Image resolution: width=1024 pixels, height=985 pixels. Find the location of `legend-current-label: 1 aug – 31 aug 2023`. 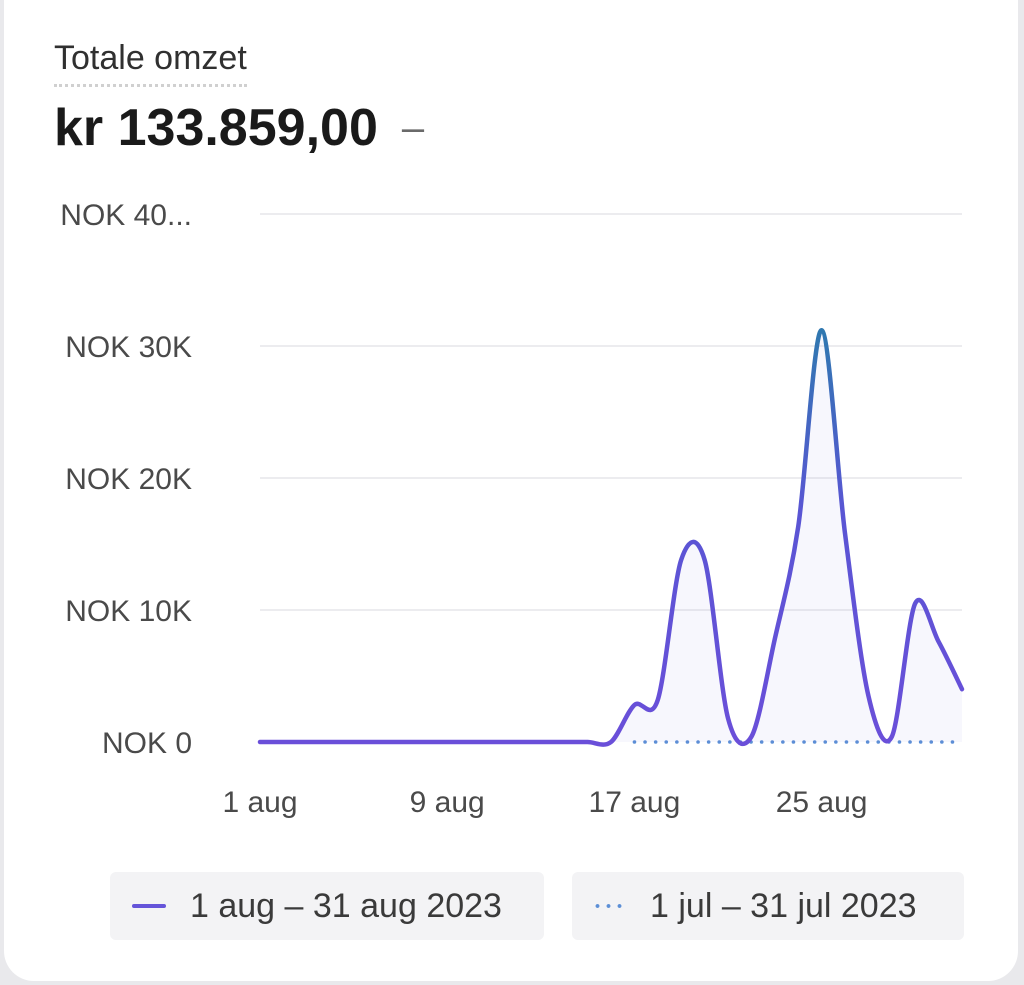

legend-current-label: 1 aug – 31 aug 2023 is located at coordinates (346, 905).